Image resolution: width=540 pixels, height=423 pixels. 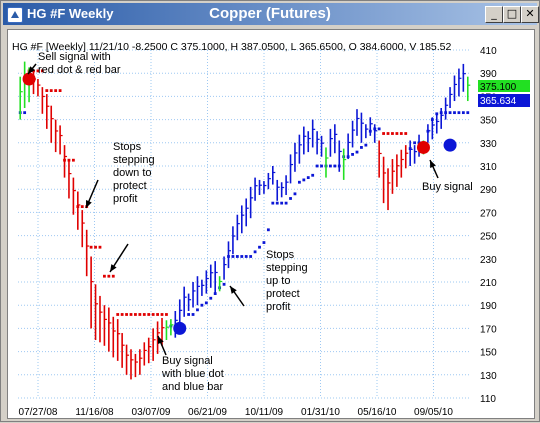 I want to click on annotation-text: down to, so click(x=132, y=173).